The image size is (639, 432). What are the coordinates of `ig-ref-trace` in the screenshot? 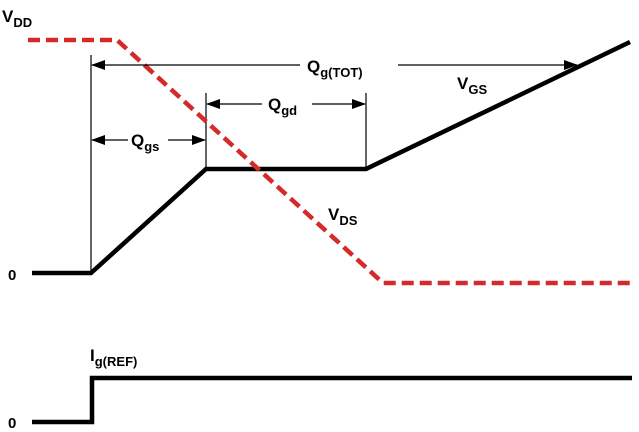 It's located at (332, 400).